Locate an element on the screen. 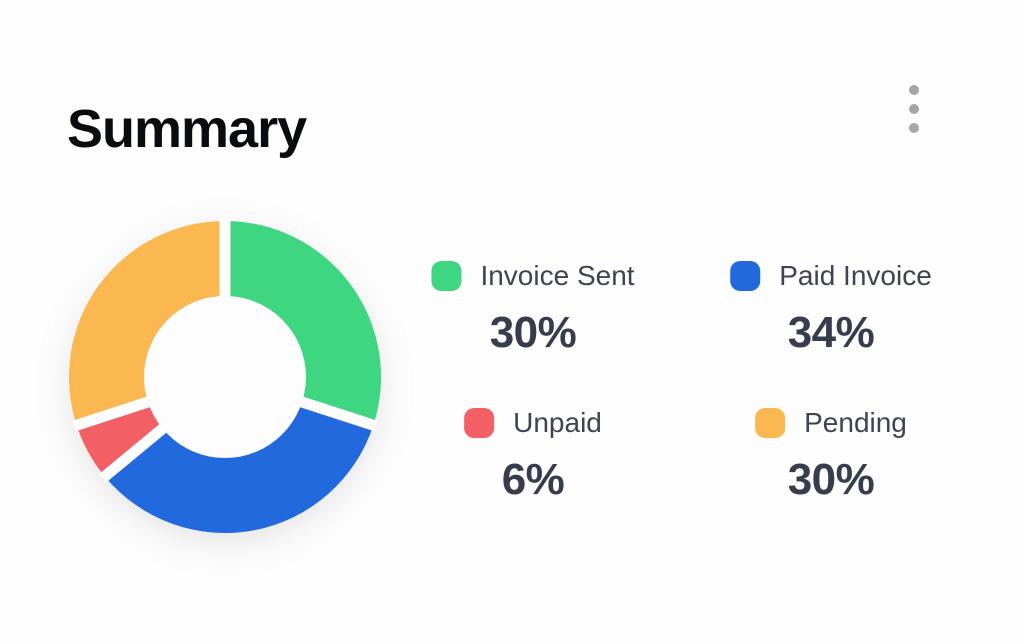  donut-chart-svg is located at coordinates (225, 375).